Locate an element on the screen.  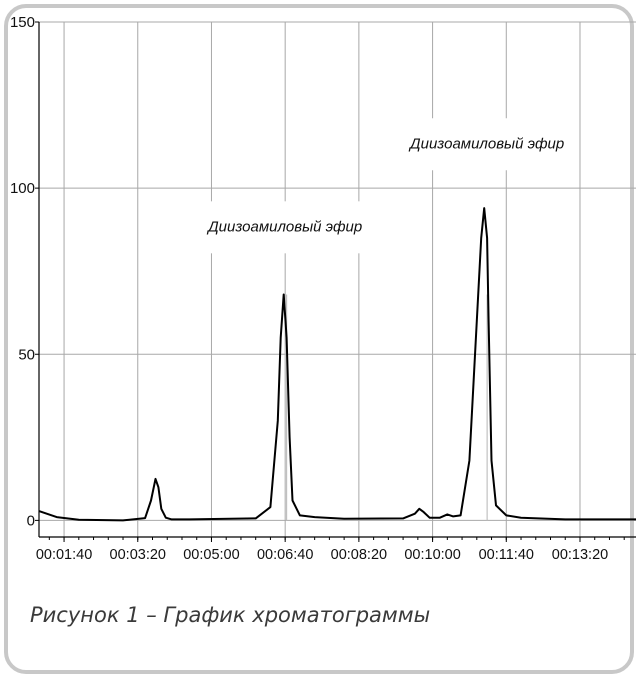
peak-annotation-1: Диизоамиловый эфир is located at coordinates (284, 226).